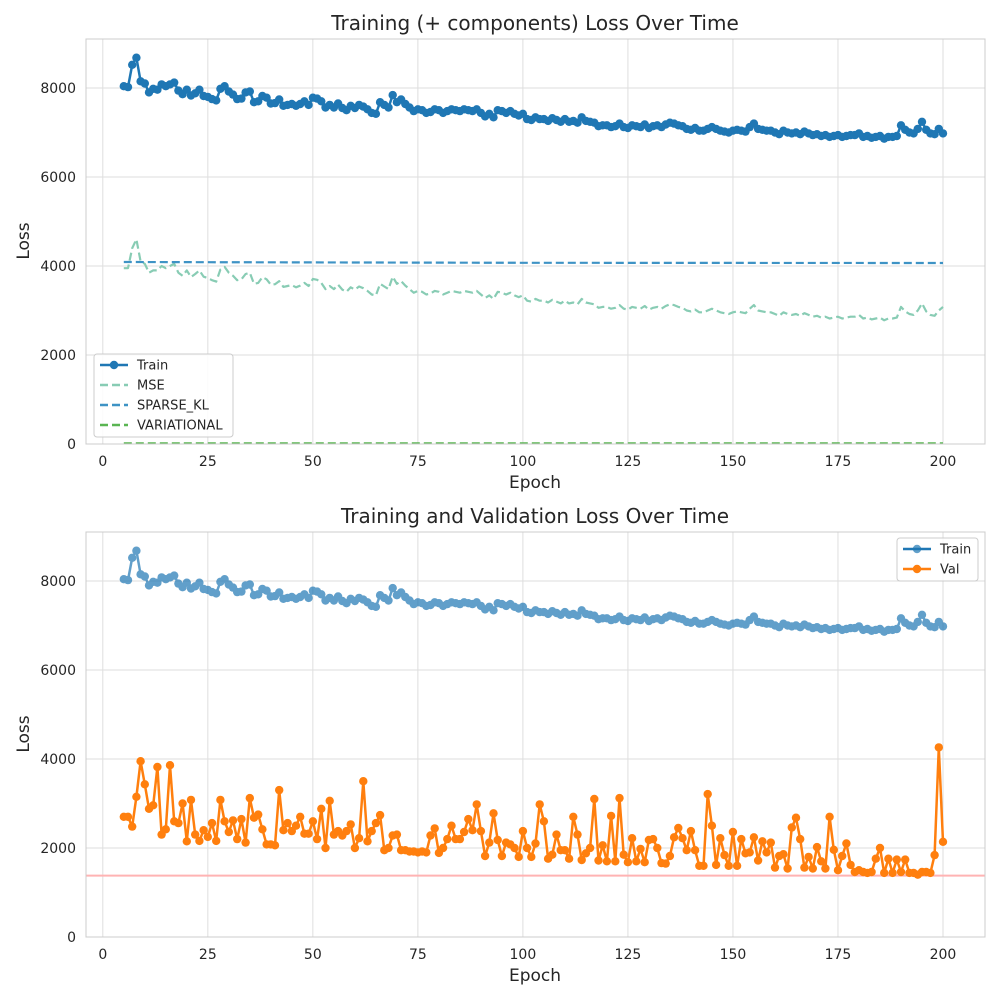  What do you see at coordinates (71, 445) in the screenshot?
I see `y-tick-label: 0` at bounding box center [71, 445].